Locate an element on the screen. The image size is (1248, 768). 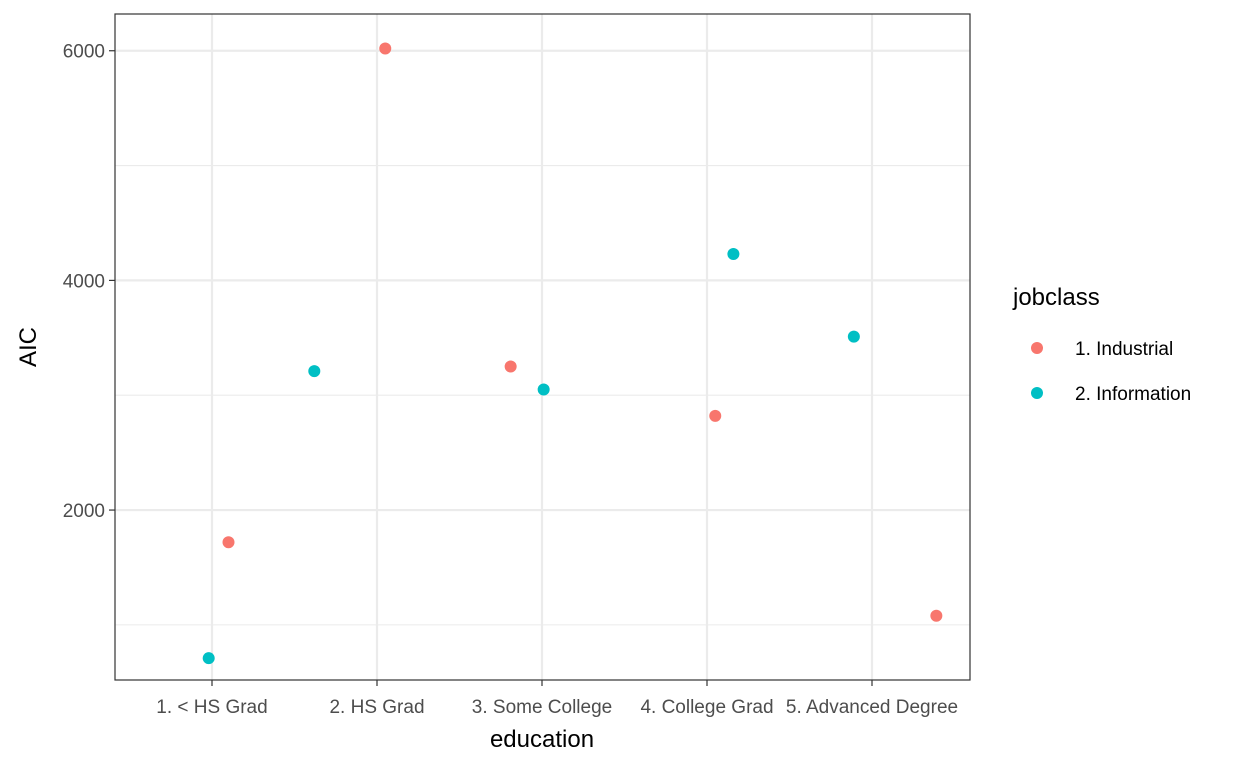
x-axis-title: education is located at coordinates (542, 739).